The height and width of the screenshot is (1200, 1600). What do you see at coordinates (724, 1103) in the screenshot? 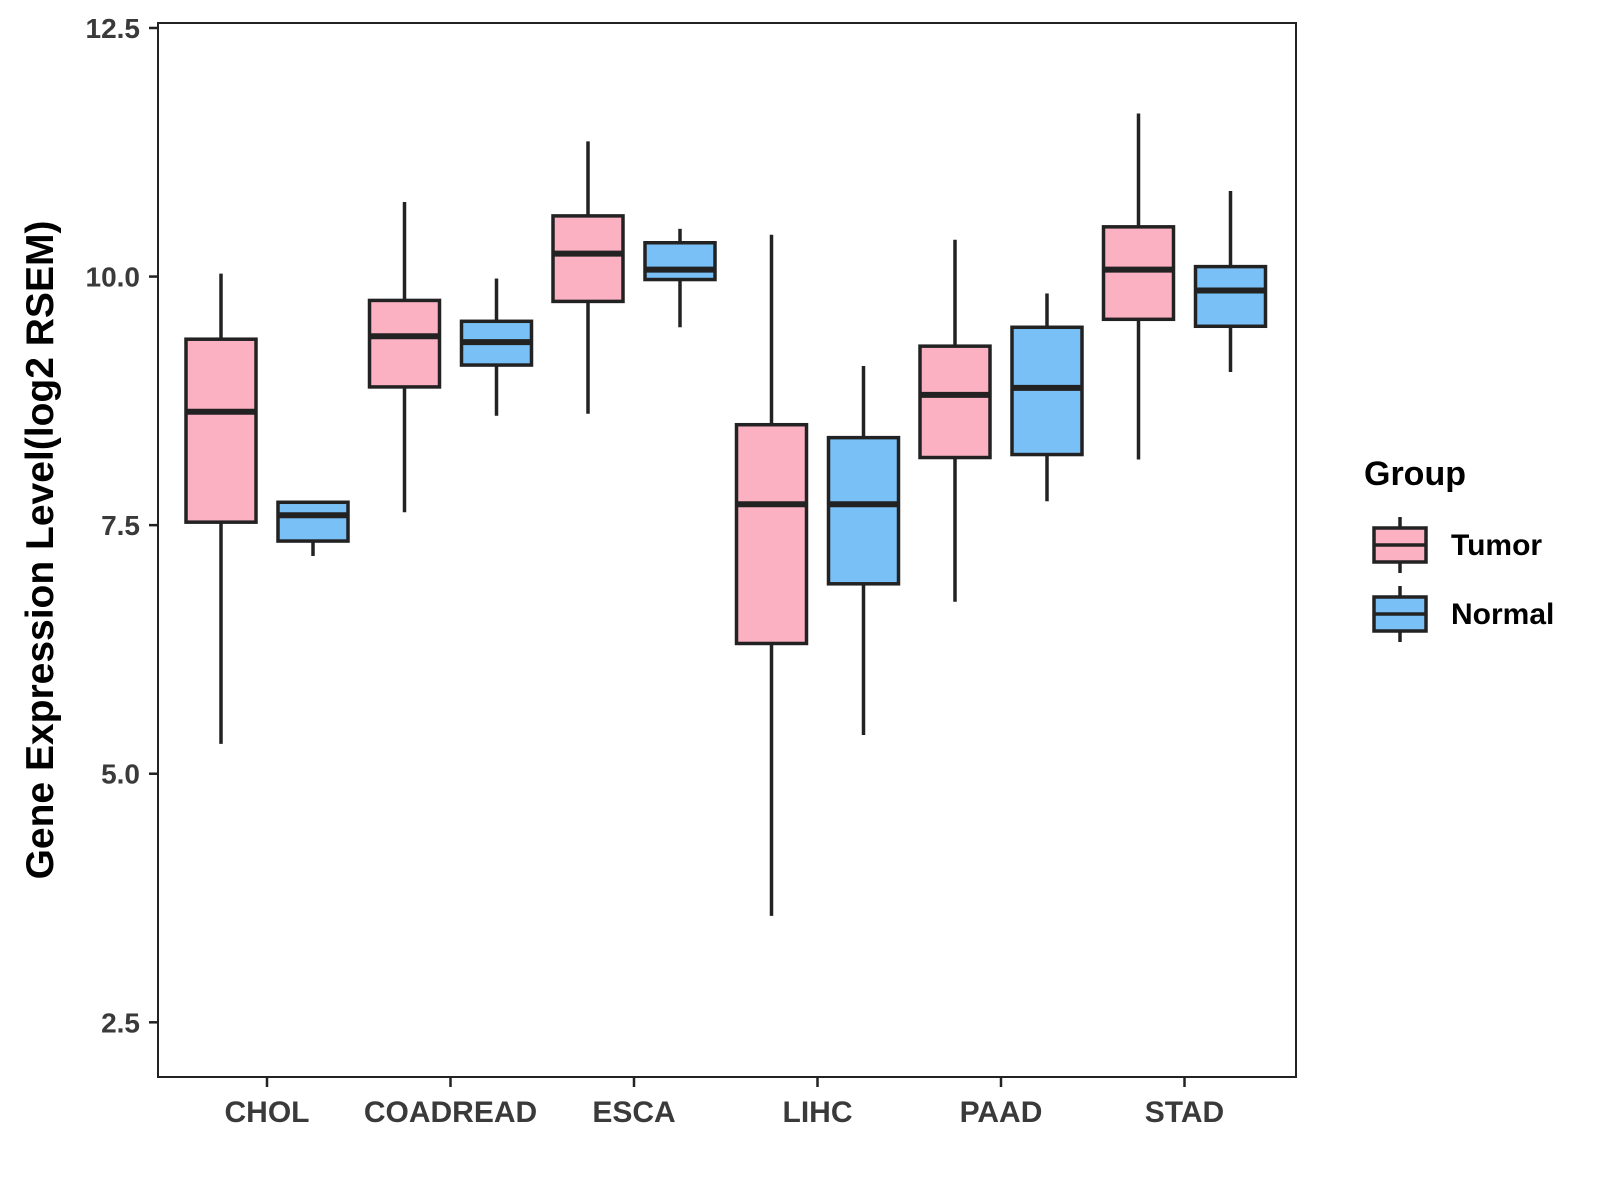
I see `x-axis: CHOL COADREAD ESCA LIHC PAAD STAD` at bounding box center [724, 1103].